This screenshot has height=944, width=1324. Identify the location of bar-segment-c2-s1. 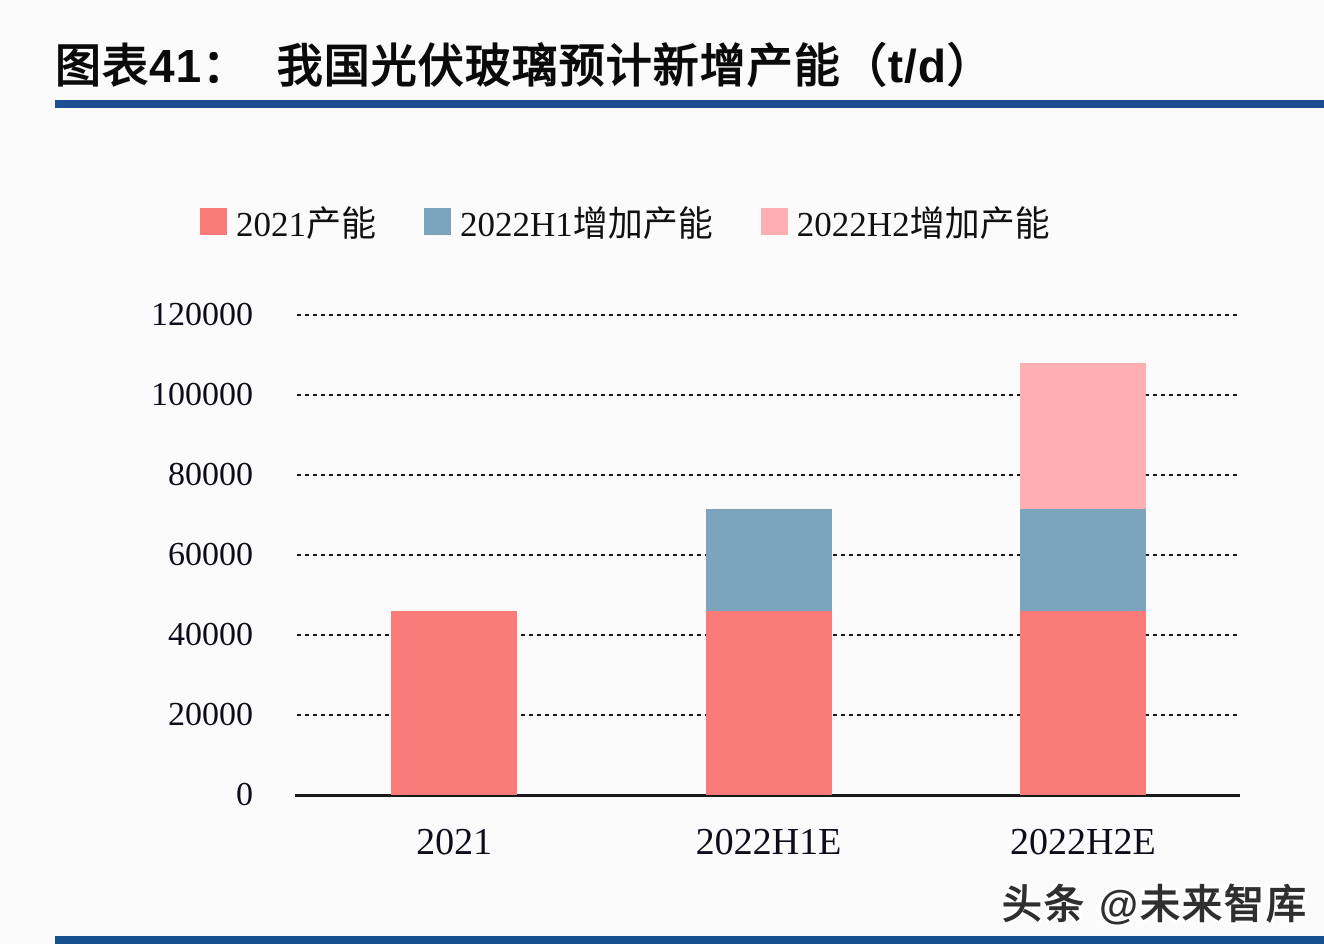
(1082, 560).